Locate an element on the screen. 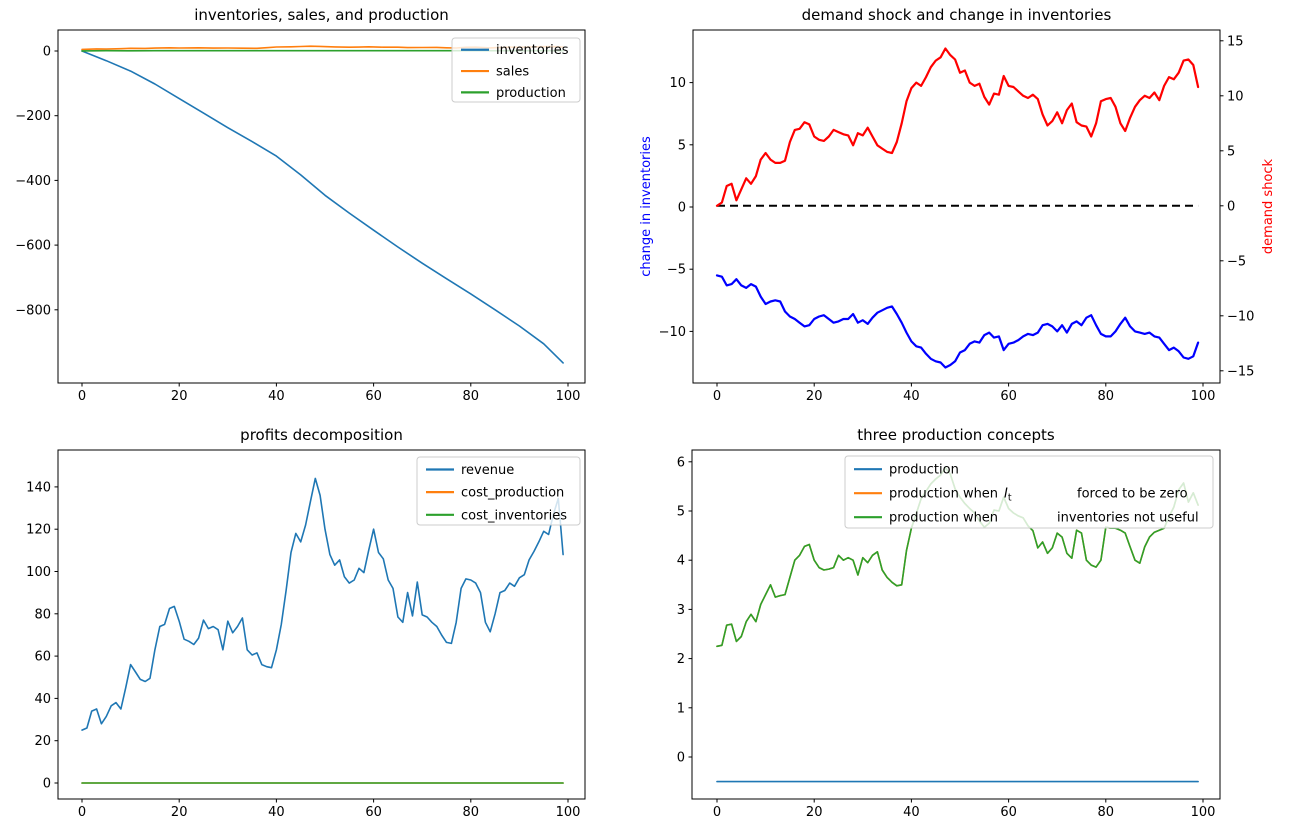 Image resolution: width=1289 pixels, height=834 pixels. y2-tick-label: −15 is located at coordinates (1240, 371).